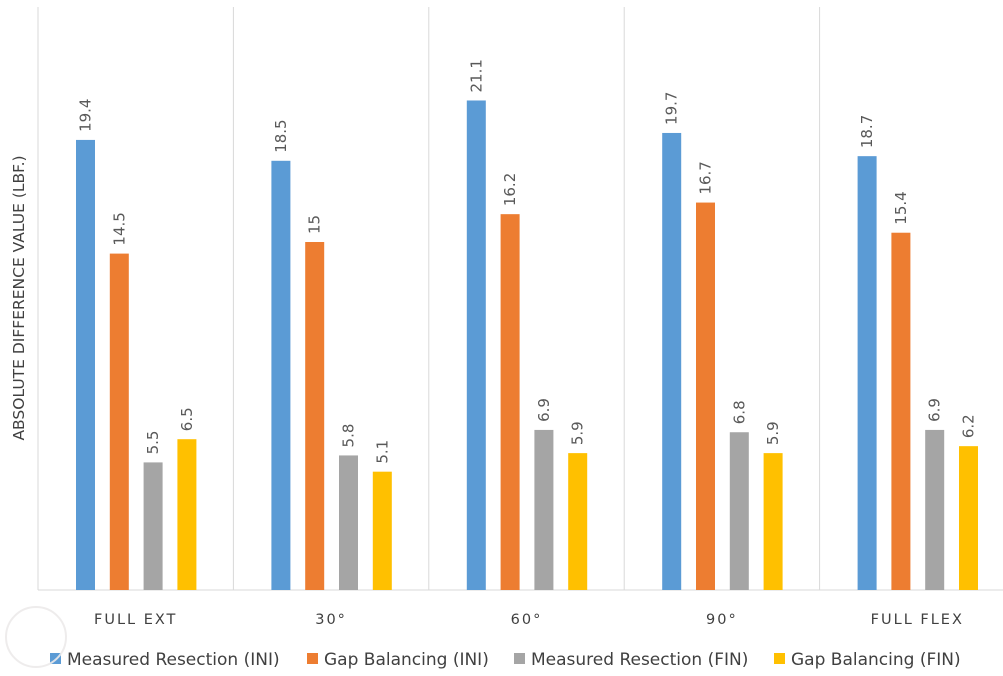 The image size is (1003, 676). I want to click on y-axis-title: ABSOLUTE DIFFERENCE VALUE (LBF.), so click(19, 297).